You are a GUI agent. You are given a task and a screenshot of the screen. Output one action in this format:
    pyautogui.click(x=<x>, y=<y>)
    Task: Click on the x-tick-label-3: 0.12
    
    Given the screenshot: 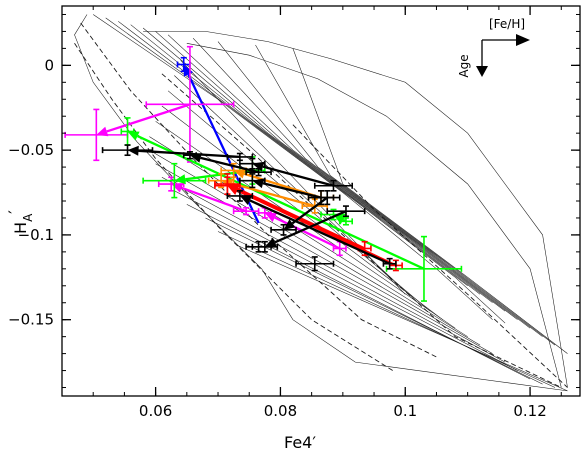 What is the action you would take?
    pyautogui.click(x=529, y=411)
    